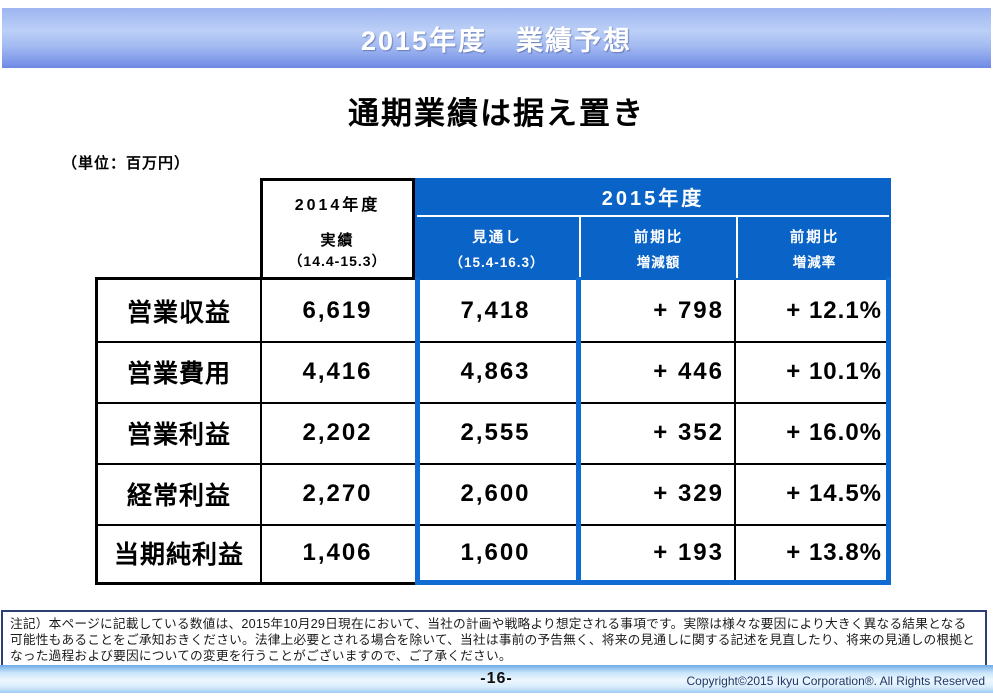 This screenshot has width=993, height=700. Describe the element at coordinates (337, 205) in the screenshot. I see `header-2014-year: 2014年度` at that location.